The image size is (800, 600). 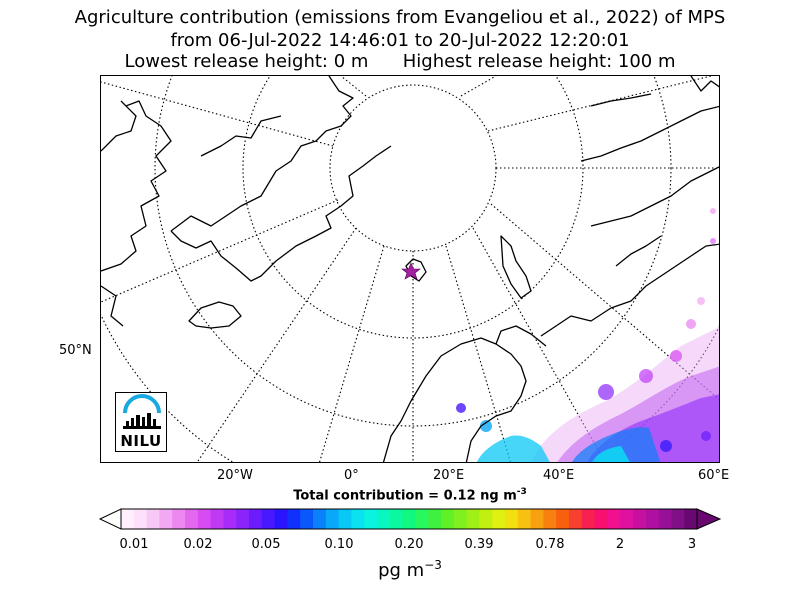 What do you see at coordinates (449, 475) in the screenshot?
I see `lon-label-20e: 20°E` at bounding box center [449, 475].